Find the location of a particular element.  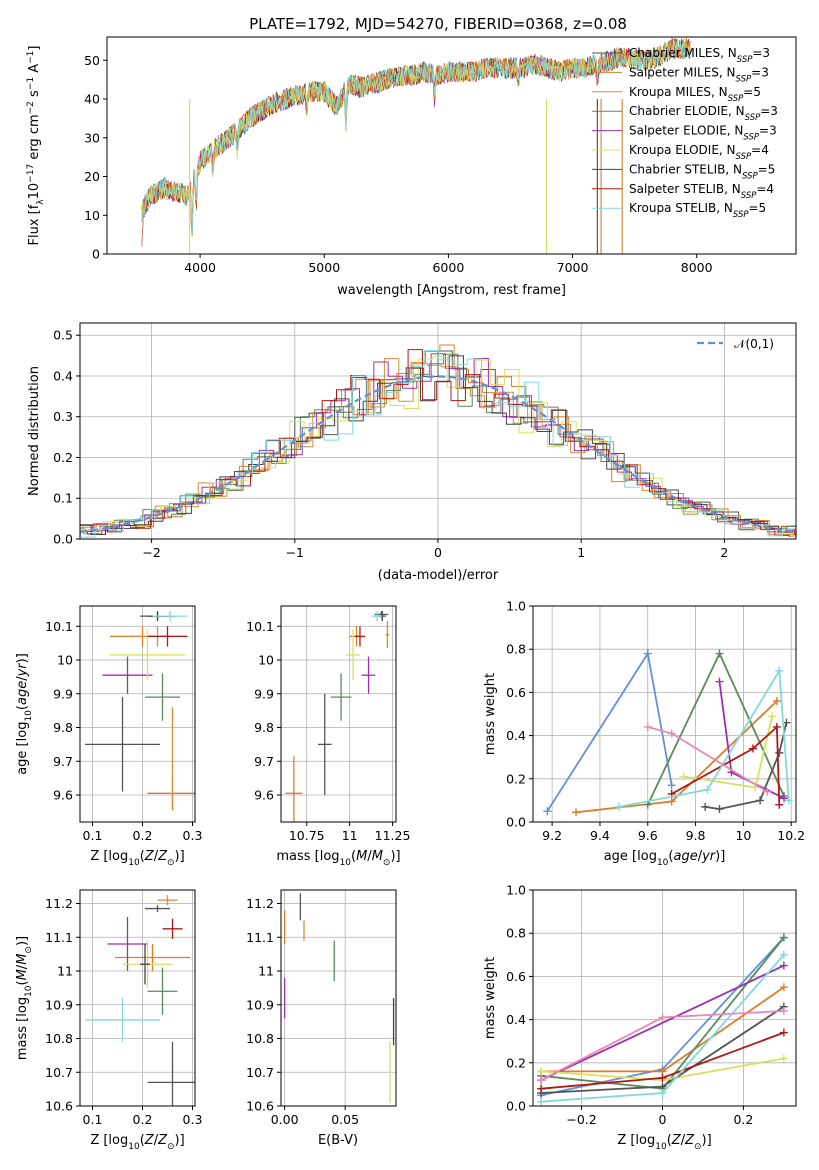

legend-entry: 𝒩(0,1) is located at coordinates (754, 344).